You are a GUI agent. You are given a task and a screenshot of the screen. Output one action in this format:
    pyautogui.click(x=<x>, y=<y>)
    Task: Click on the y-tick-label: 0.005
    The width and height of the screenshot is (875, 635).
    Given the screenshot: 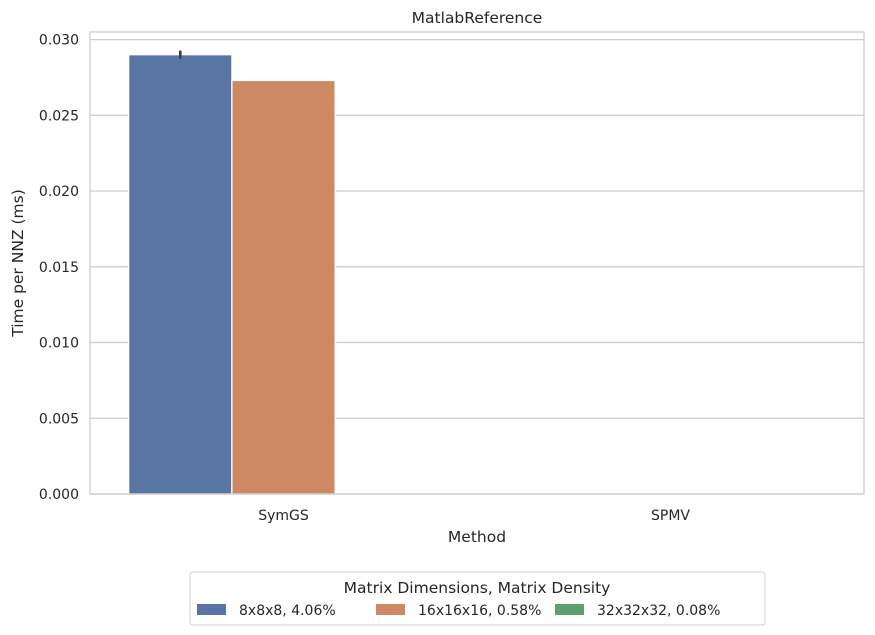 What is the action you would take?
    pyautogui.click(x=59, y=419)
    